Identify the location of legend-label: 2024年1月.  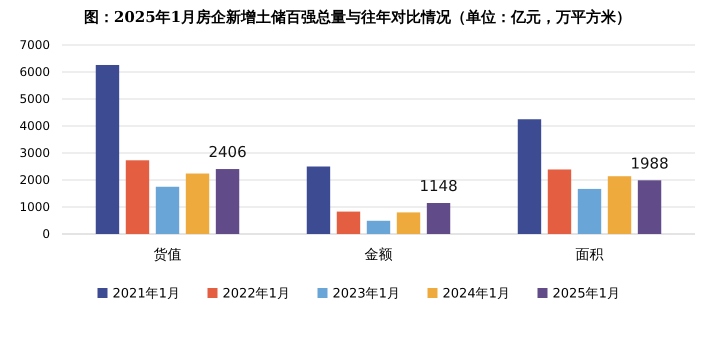
(476, 294).